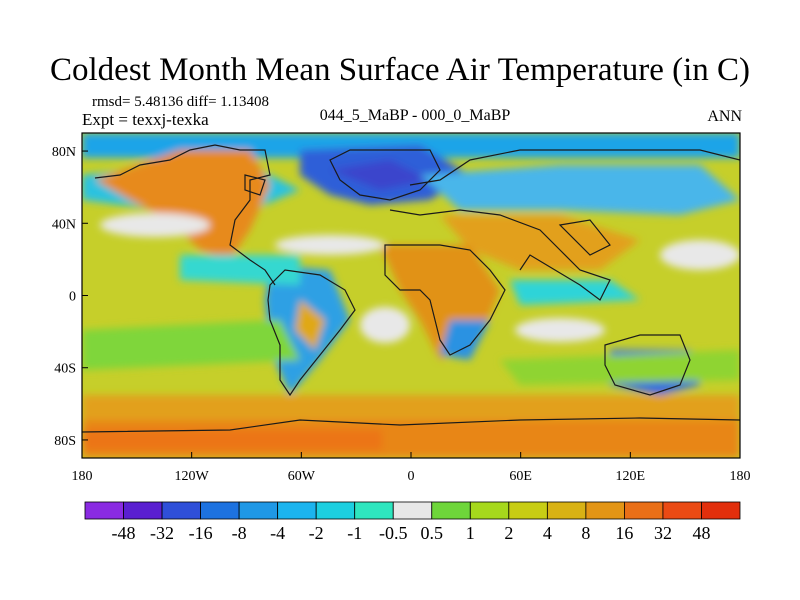 This screenshot has width=800, height=600. What do you see at coordinates (508, 533) in the screenshot?
I see `colorbar-label: 2` at bounding box center [508, 533].